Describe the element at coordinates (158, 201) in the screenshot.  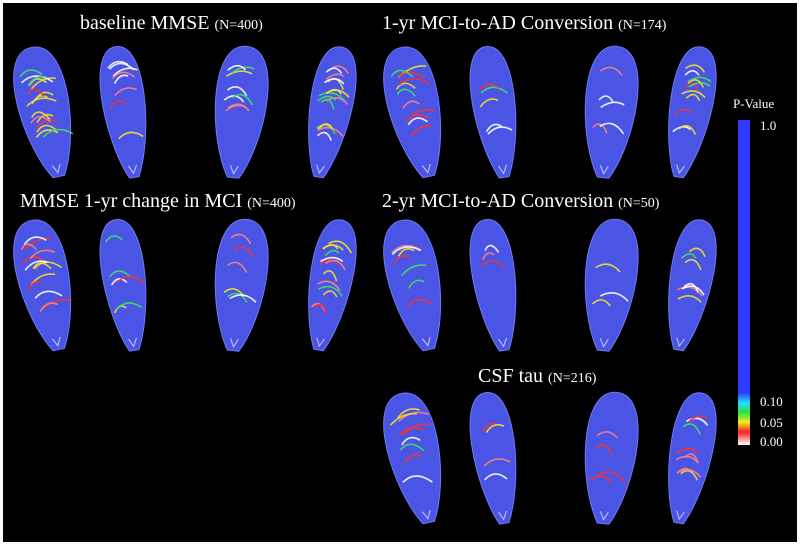
I see `panel-title: MMSE 1-yr change in MCI (N=400)` at that location.